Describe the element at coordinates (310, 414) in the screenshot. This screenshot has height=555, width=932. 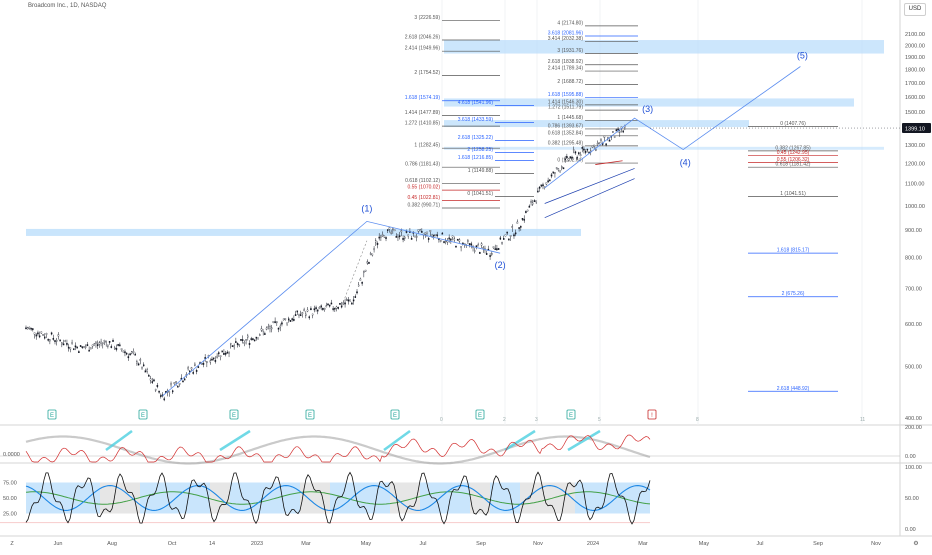
I see `earnings-marker` at that location.